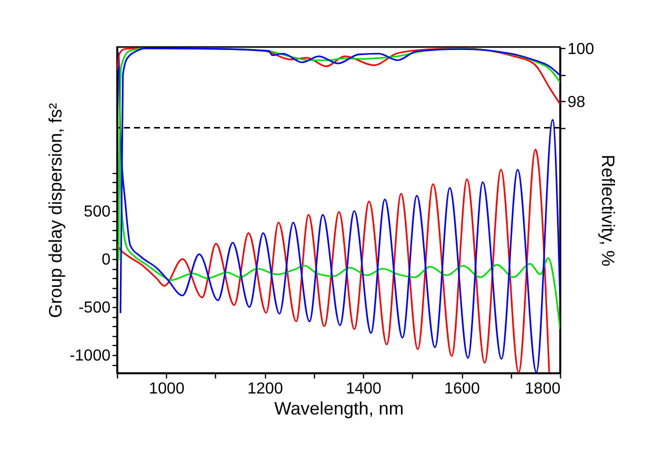 This screenshot has height=453, width=650. Describe the element at coordinates (56, 210) in the screenshot. I see `y-axis-title: Group delay dispersion, fs²` at that location.